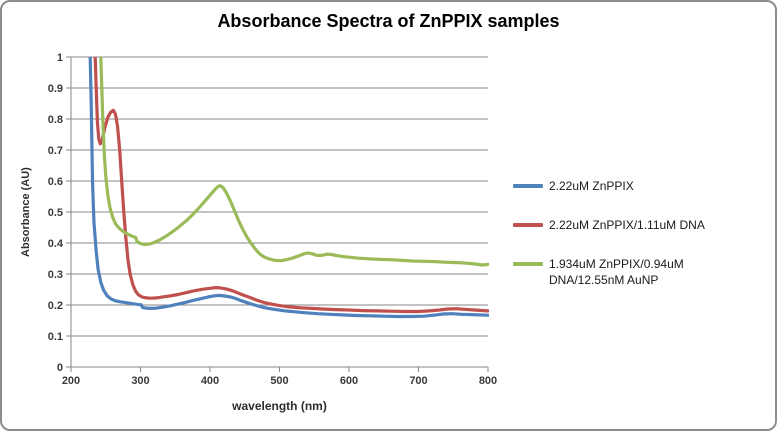  Describe the element at coordinates (528, 225) in the screenshot. I see `legend-color-sample-red` at that location.